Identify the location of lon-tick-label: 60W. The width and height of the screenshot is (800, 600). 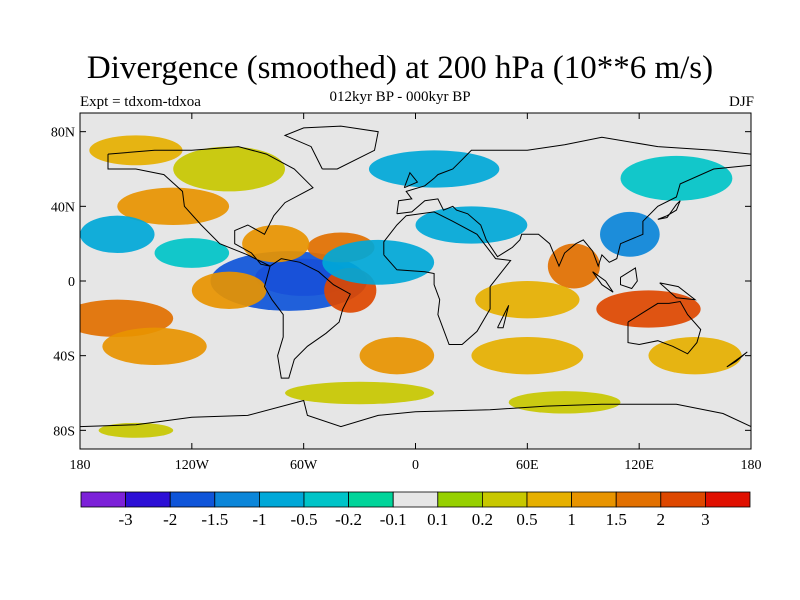
(304, 465).